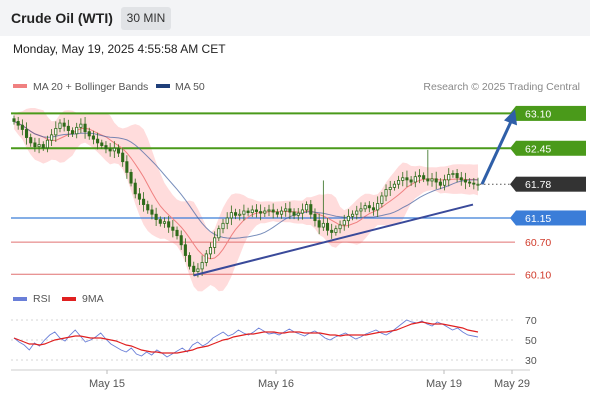 The image size is (590, 400). I want to click on ma20-legend-label: MA 20 + Bollinger Bands, so click(90, 87).